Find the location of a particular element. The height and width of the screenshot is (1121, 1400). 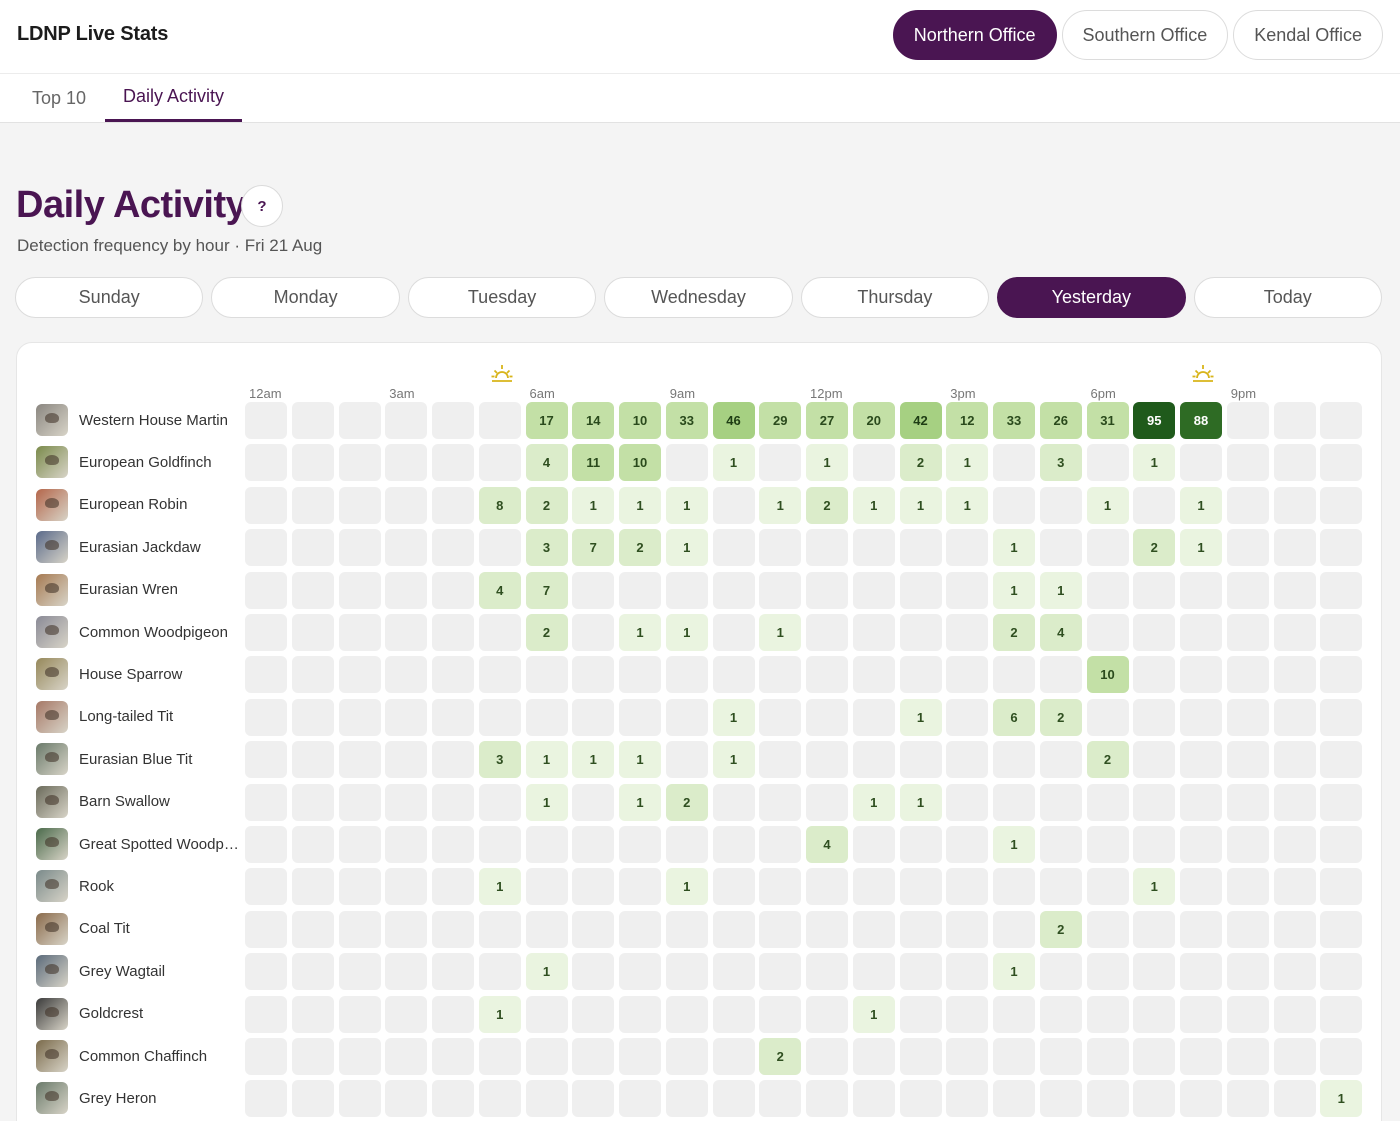

species-row-label: Grey Heron is located at coordinates (141, 1098).